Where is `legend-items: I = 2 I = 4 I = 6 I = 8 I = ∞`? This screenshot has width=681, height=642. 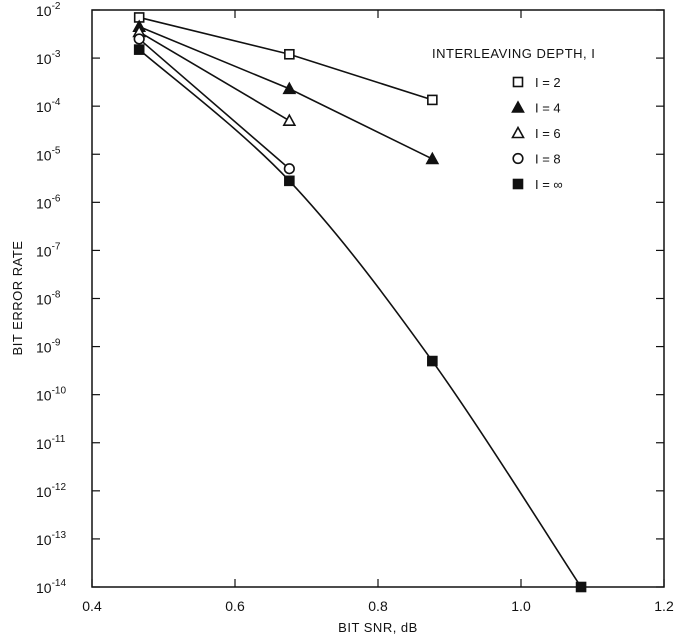 legend-items: I = 2 I = 4 I = 6 I = 8 I = ∞ is located at coordinates (537, 133).